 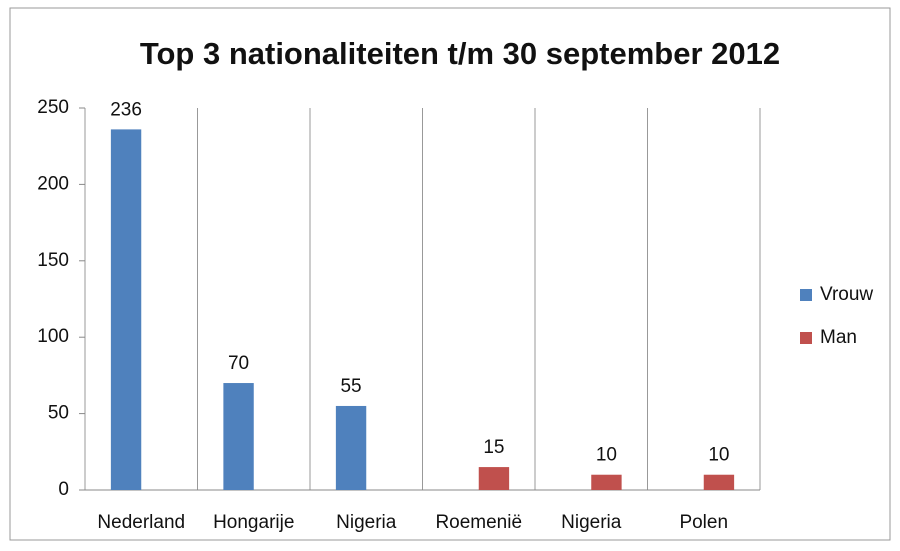 I want to click on legend-label: Man, so click(x=838, y=337).